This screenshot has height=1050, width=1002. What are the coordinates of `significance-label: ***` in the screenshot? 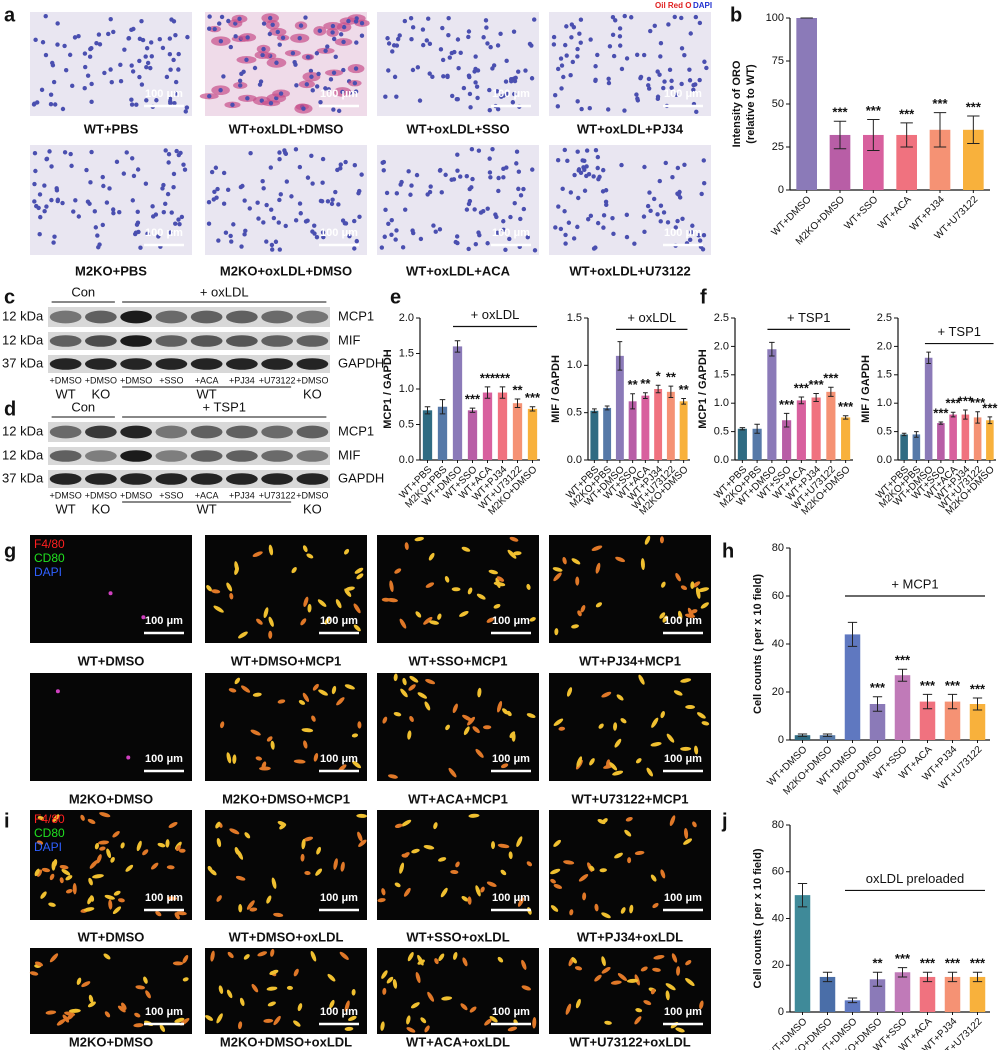 It's located at (903, 660).